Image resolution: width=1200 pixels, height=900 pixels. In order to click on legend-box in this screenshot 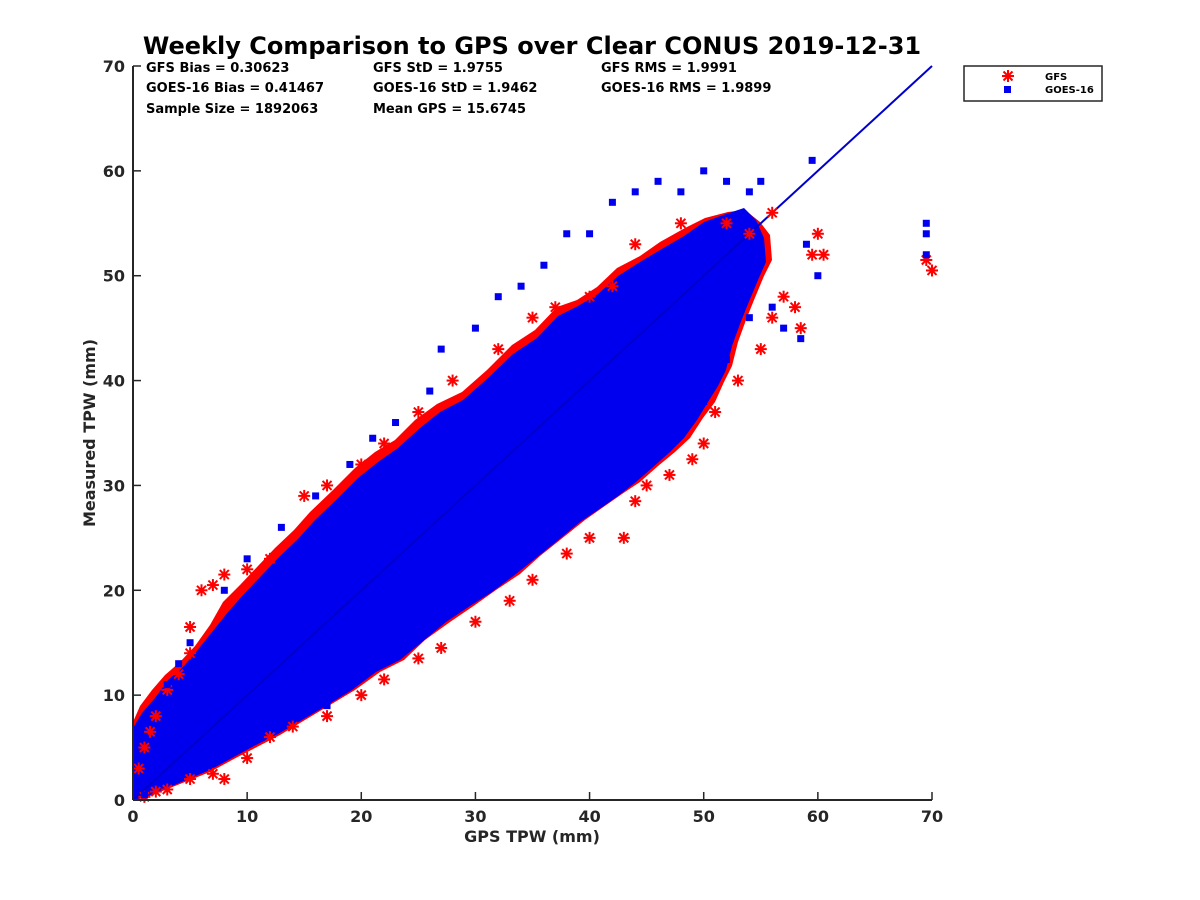, I will do `click(1033, 83)`.